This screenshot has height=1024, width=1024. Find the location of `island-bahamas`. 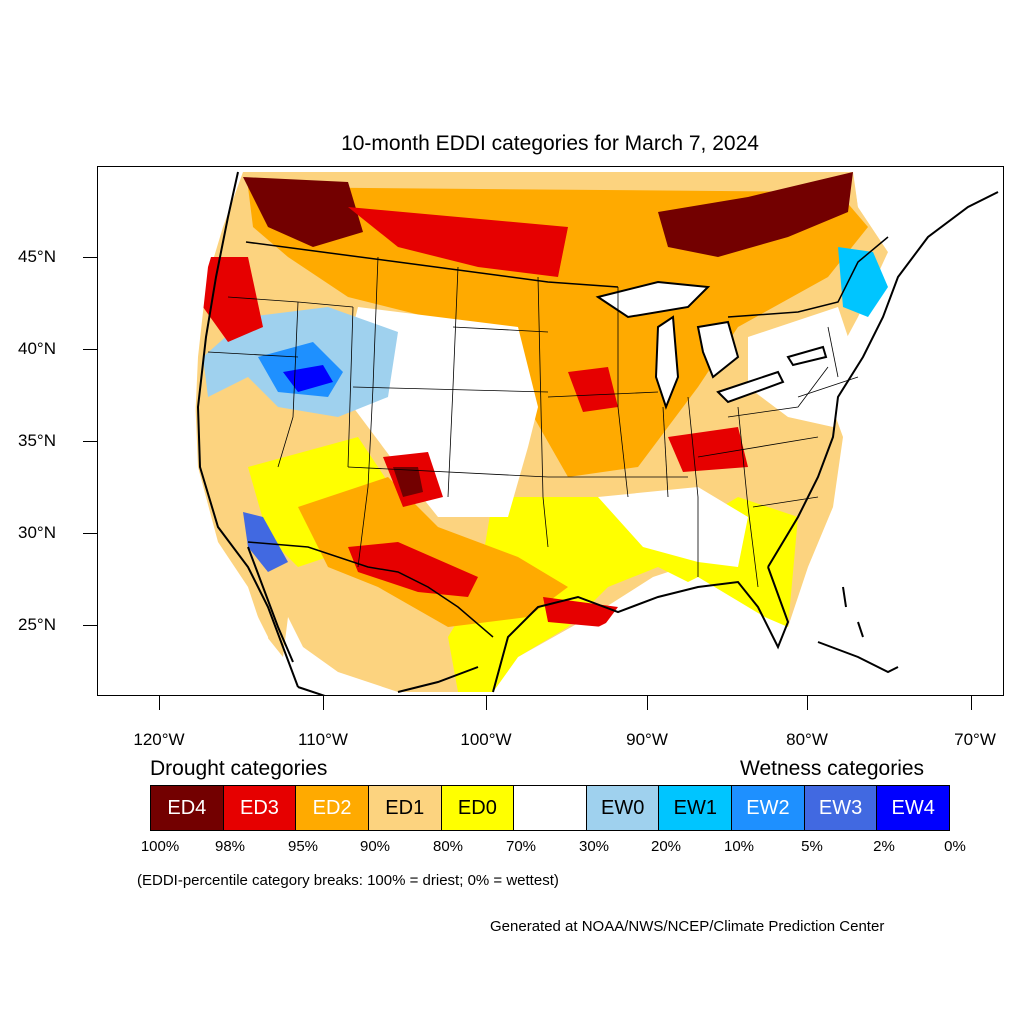

island-bahamas is located at coordinates (853, 612).